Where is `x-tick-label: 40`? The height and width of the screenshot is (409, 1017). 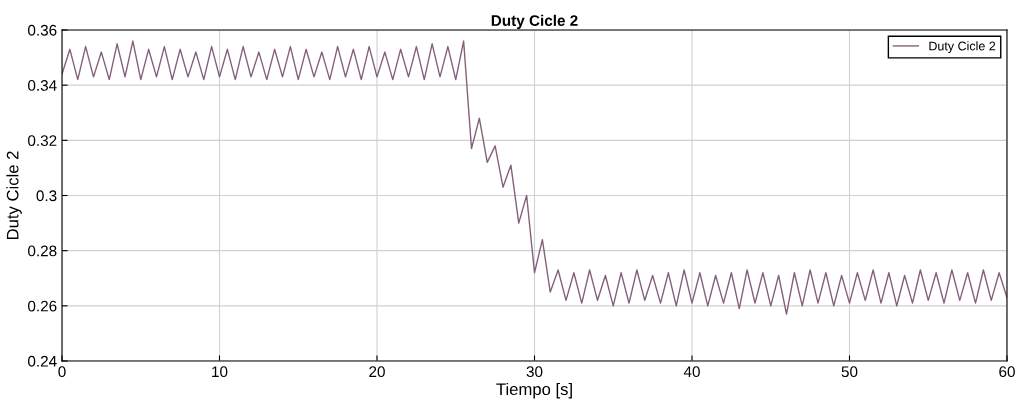 x-tick-label: 40 is located at coordinates (691, 372).